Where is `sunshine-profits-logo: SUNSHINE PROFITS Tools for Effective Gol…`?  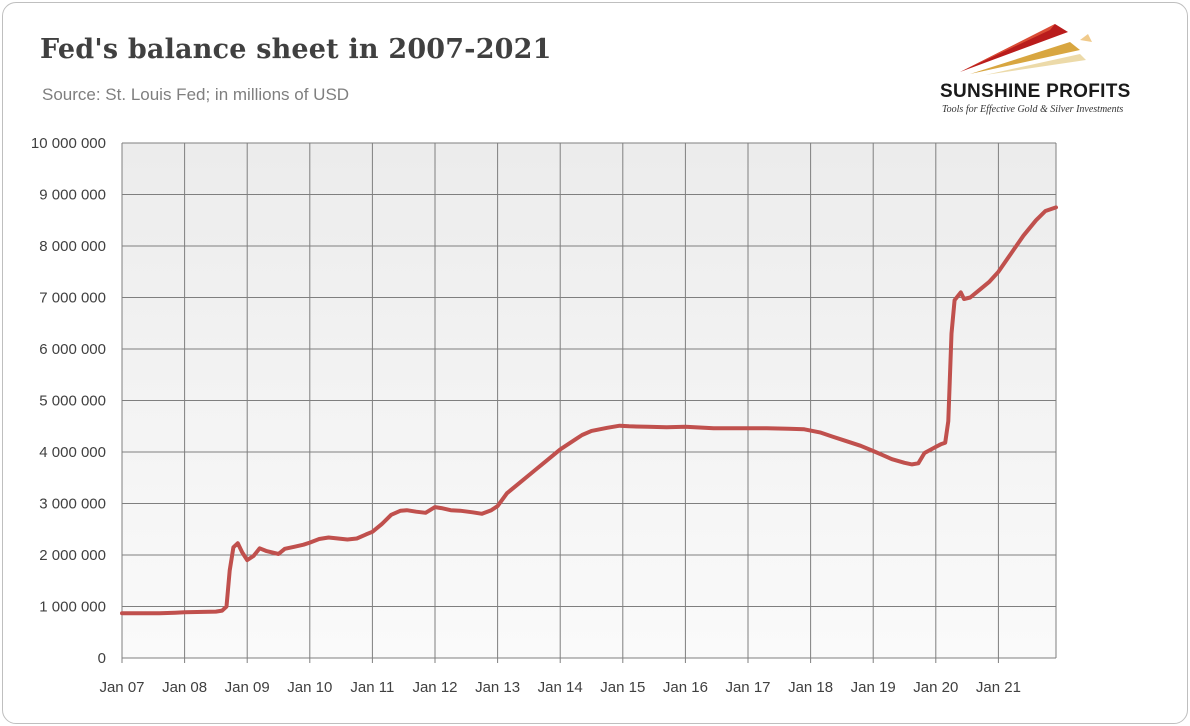
sunshine-profits-logo: SUNSHINE PROFITS Tools for Effective Gol… is located at coordinates (1050, 70).